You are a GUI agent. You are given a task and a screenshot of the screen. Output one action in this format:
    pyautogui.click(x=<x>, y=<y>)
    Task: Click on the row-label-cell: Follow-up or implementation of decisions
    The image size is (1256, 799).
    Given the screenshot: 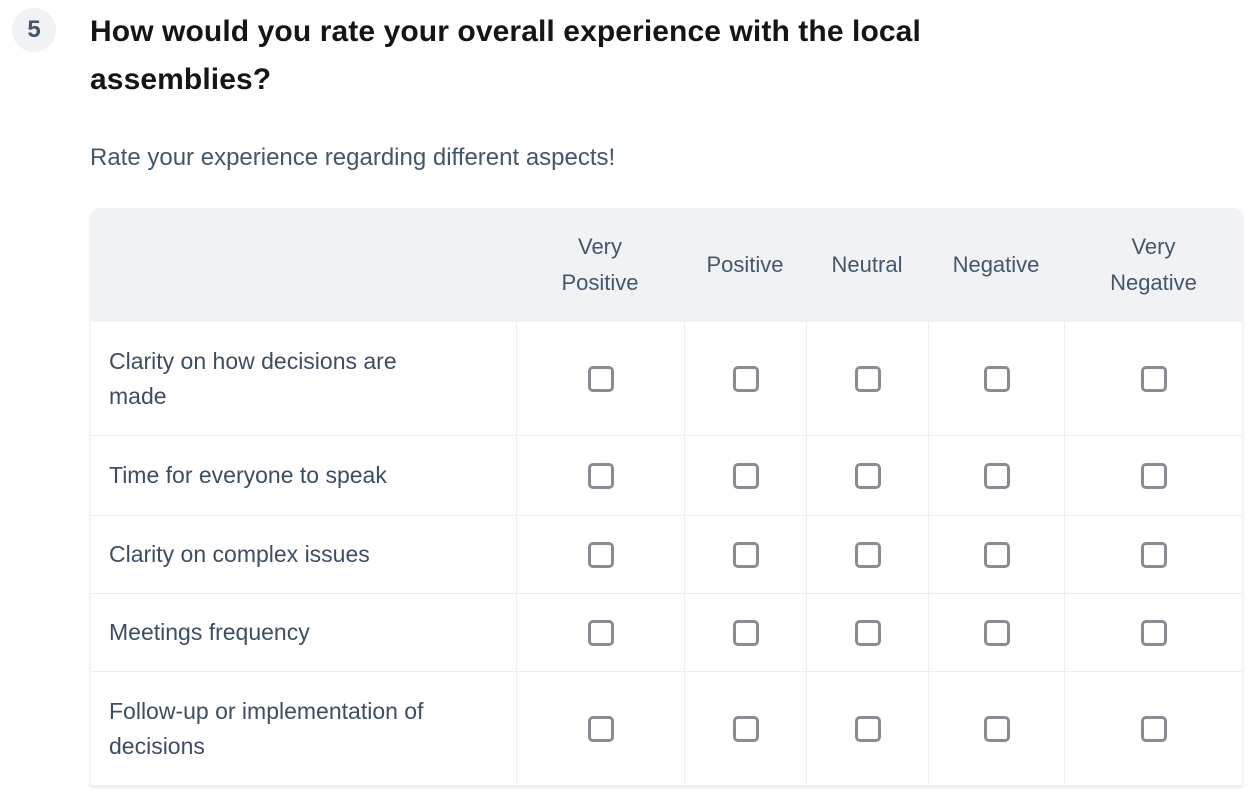 What is the action you would take?
    pyautogui.click(x=303, y=729)
    